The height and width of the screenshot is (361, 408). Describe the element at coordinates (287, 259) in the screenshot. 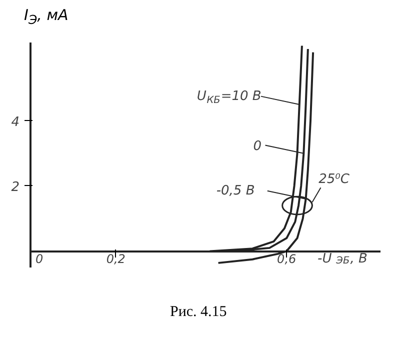

I see `x-tick-label: 0,6` at that location.